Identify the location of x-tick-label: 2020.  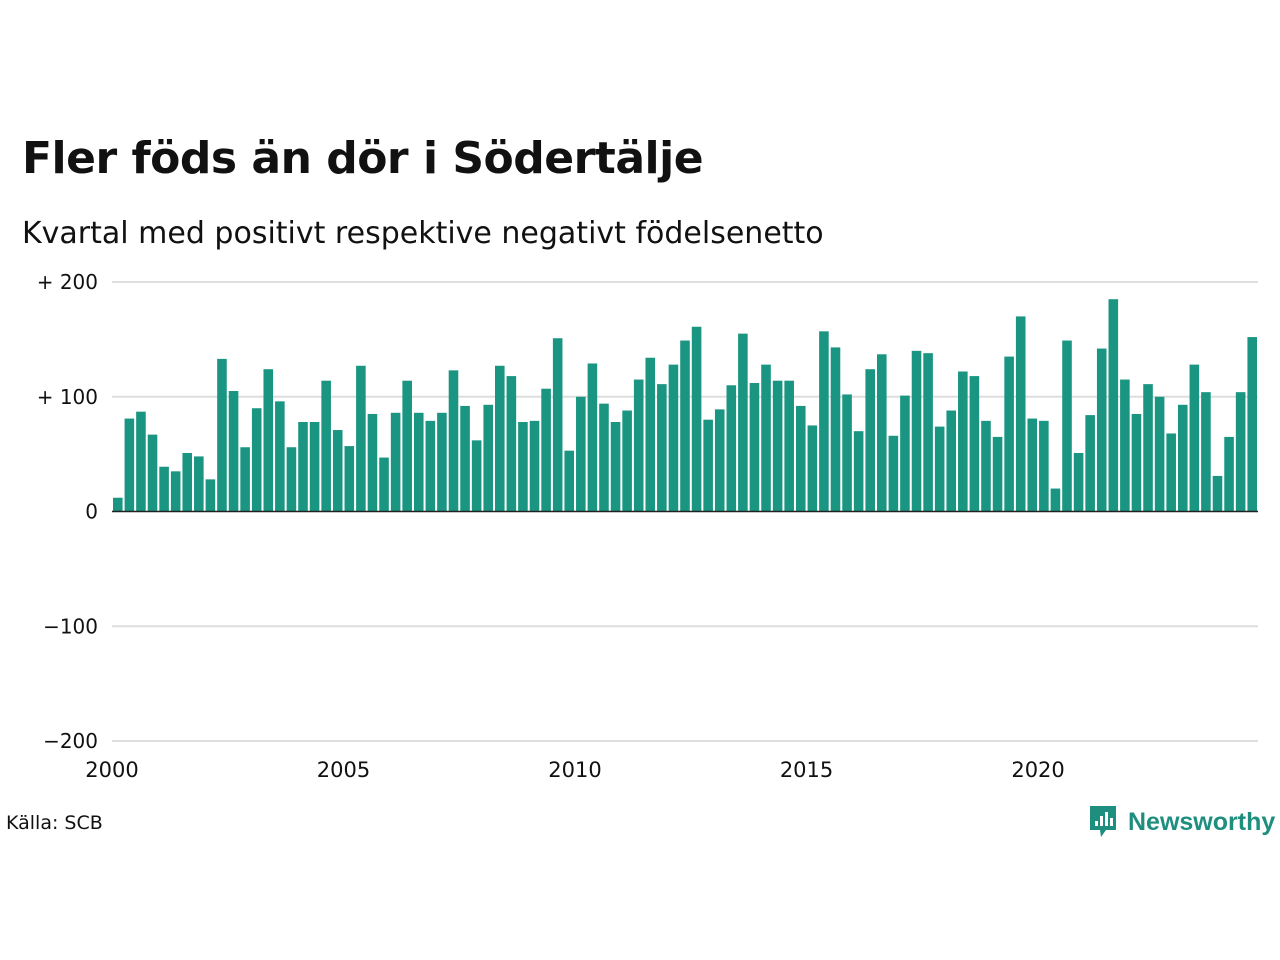
(1037, 770).